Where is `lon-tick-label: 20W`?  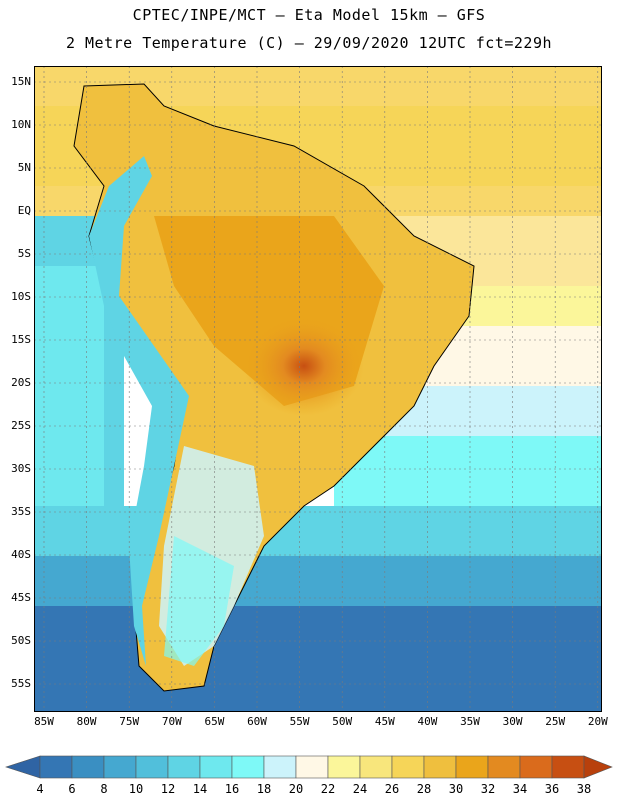 lon-tick-label: 20W is located at coordinates (597, 721).